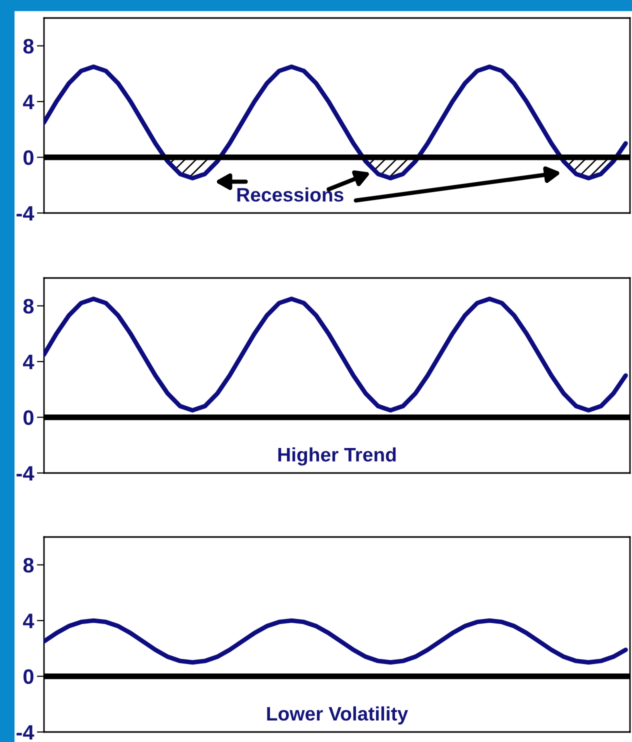  I want to click on annotation: Recessions, so click(290, 194).